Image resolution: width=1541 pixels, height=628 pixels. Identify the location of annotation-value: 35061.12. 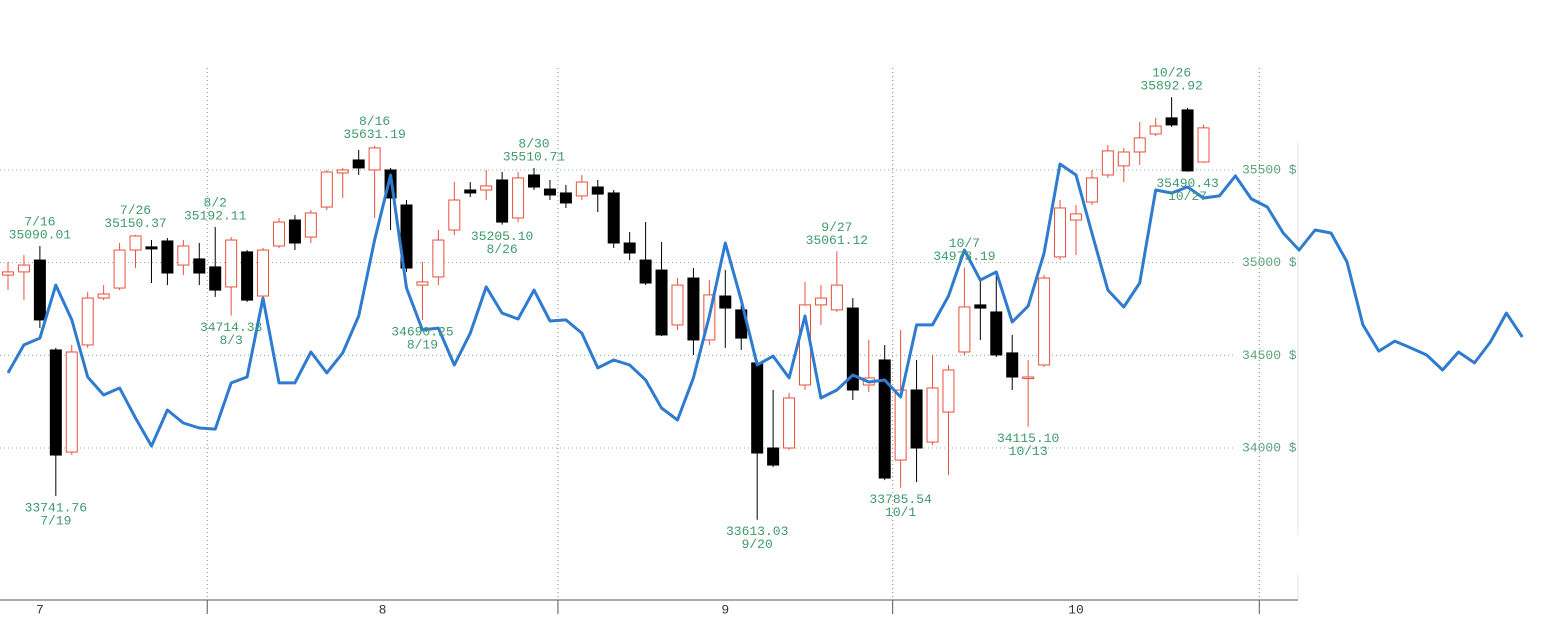
(837, 240).